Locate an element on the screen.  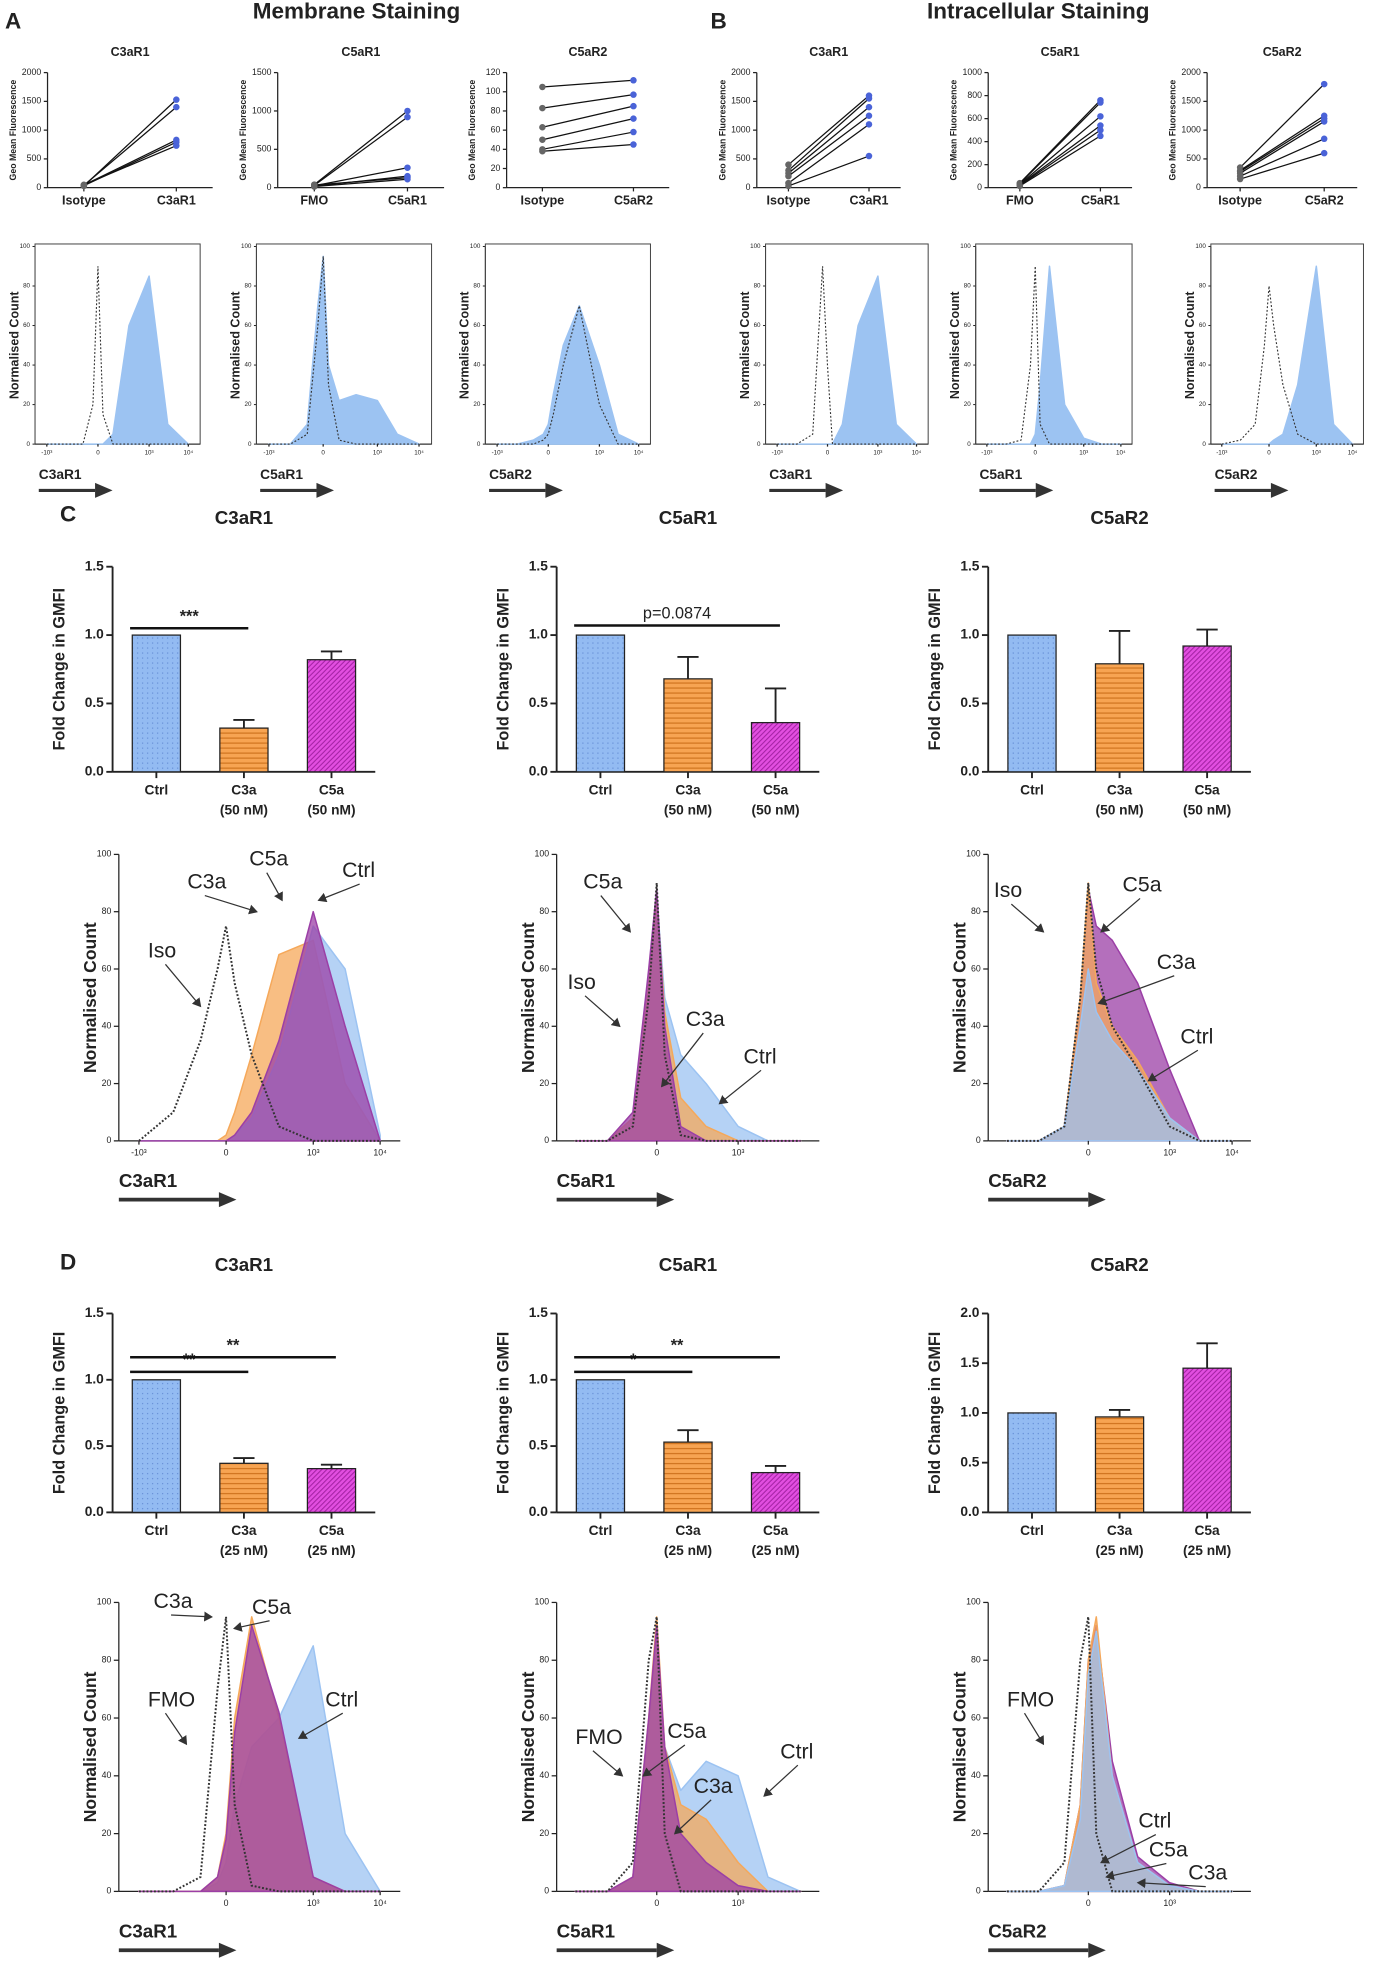
y-tick-label: 500 is located at coordinates (264, 149).